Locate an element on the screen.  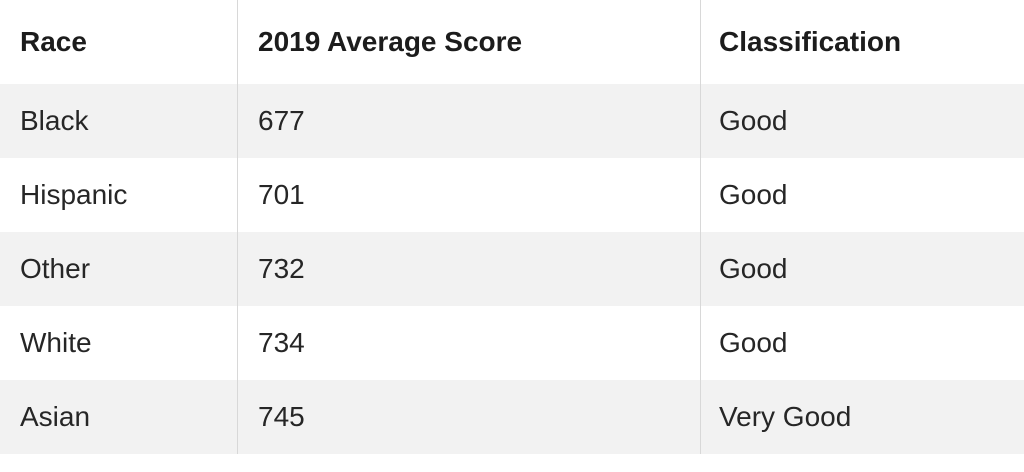
cell-race: Asian is located at coordinates (55, 416).